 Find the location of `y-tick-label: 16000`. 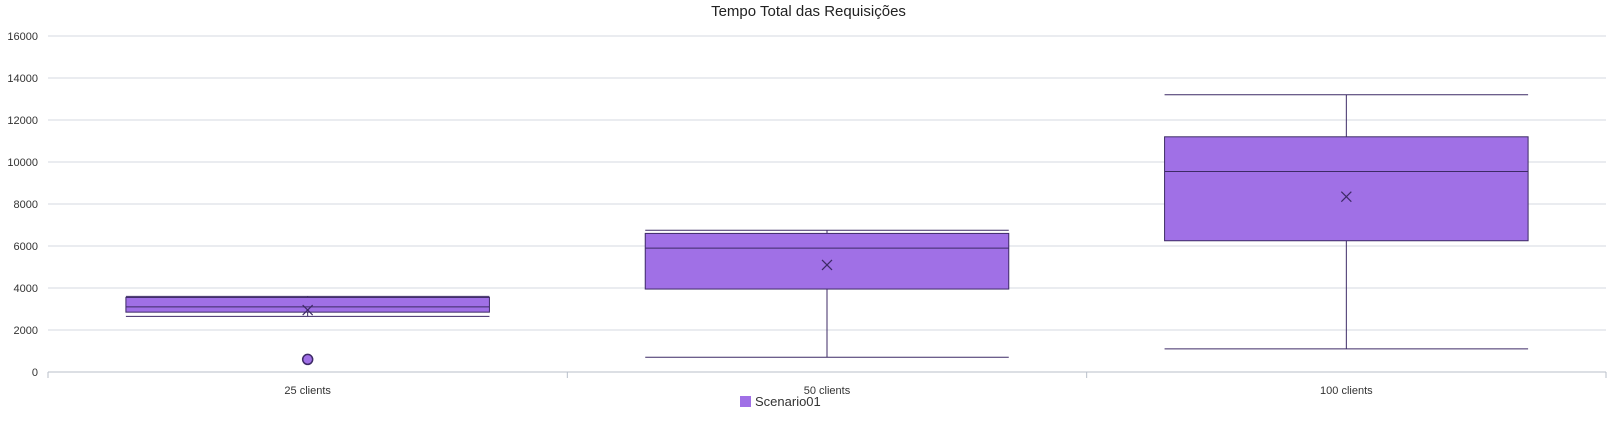

y-tick-label: 16000 is located at coordinates (22, 37).